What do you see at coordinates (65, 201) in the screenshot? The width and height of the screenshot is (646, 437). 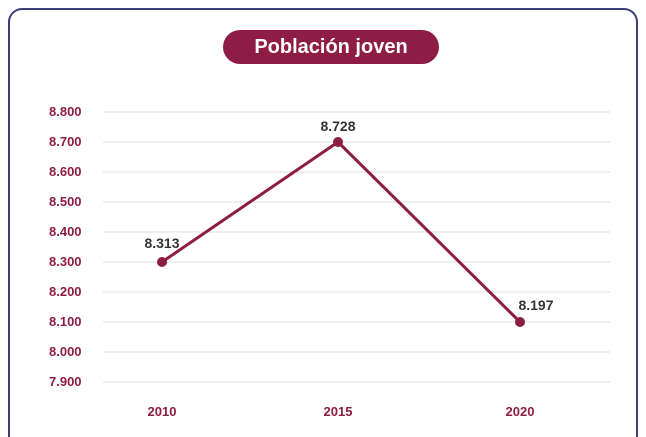 I see `y-tick-label: 8.500` at bounding box center [65, 201].